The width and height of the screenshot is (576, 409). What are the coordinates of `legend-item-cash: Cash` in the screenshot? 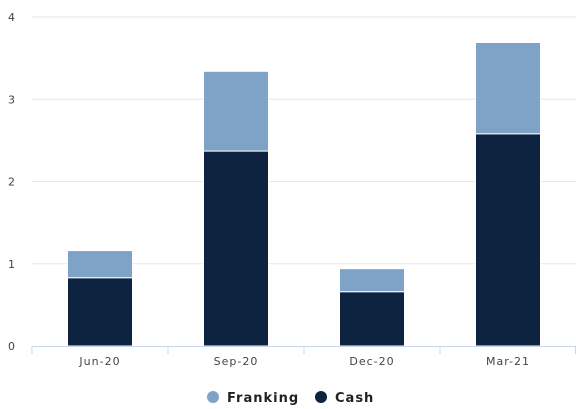 It's located at (344, 398).